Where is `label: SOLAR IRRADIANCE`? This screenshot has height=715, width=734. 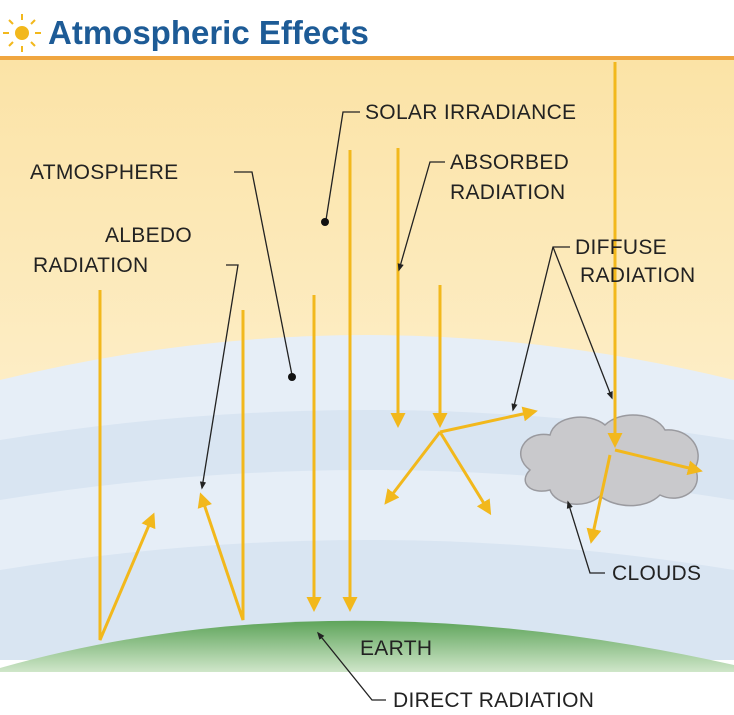 label: SOLAR IRRADIANCE is located at coordinates (470, 112).